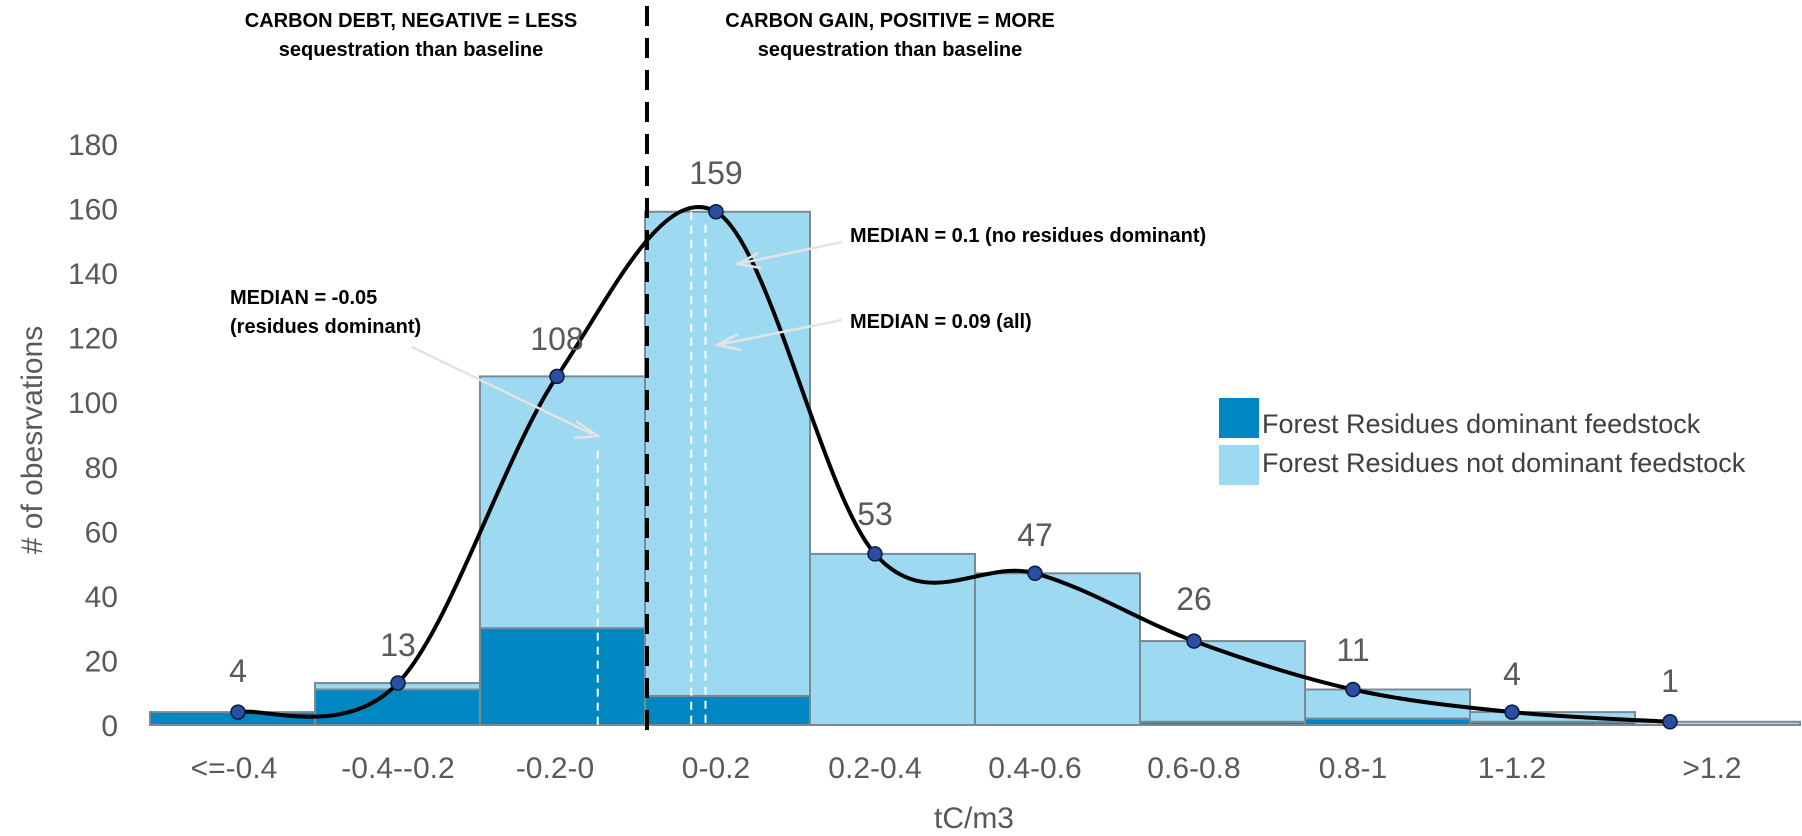 Image resolution: width=1802 pixels, height=836 pixels. What do you see at coordinates (411, 50) in the screenshot?
I see `carbon-debt-header-line2: sequestration than baseline` at bounding box center [411, 50].